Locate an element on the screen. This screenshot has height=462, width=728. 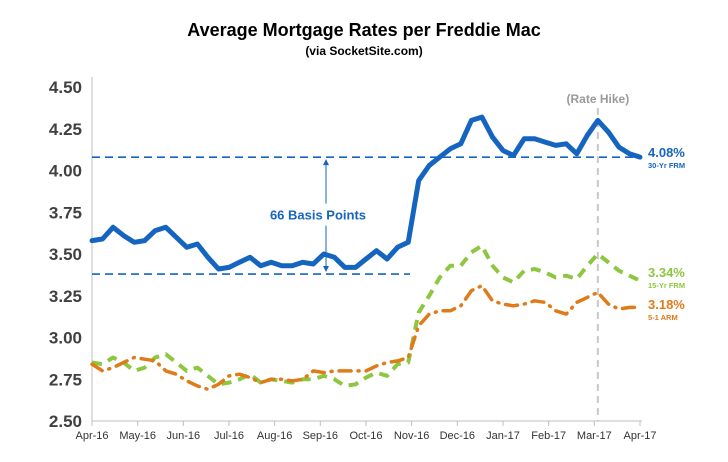
series-name-label: 30-Yr FRM is located at coordinates (666, 165).